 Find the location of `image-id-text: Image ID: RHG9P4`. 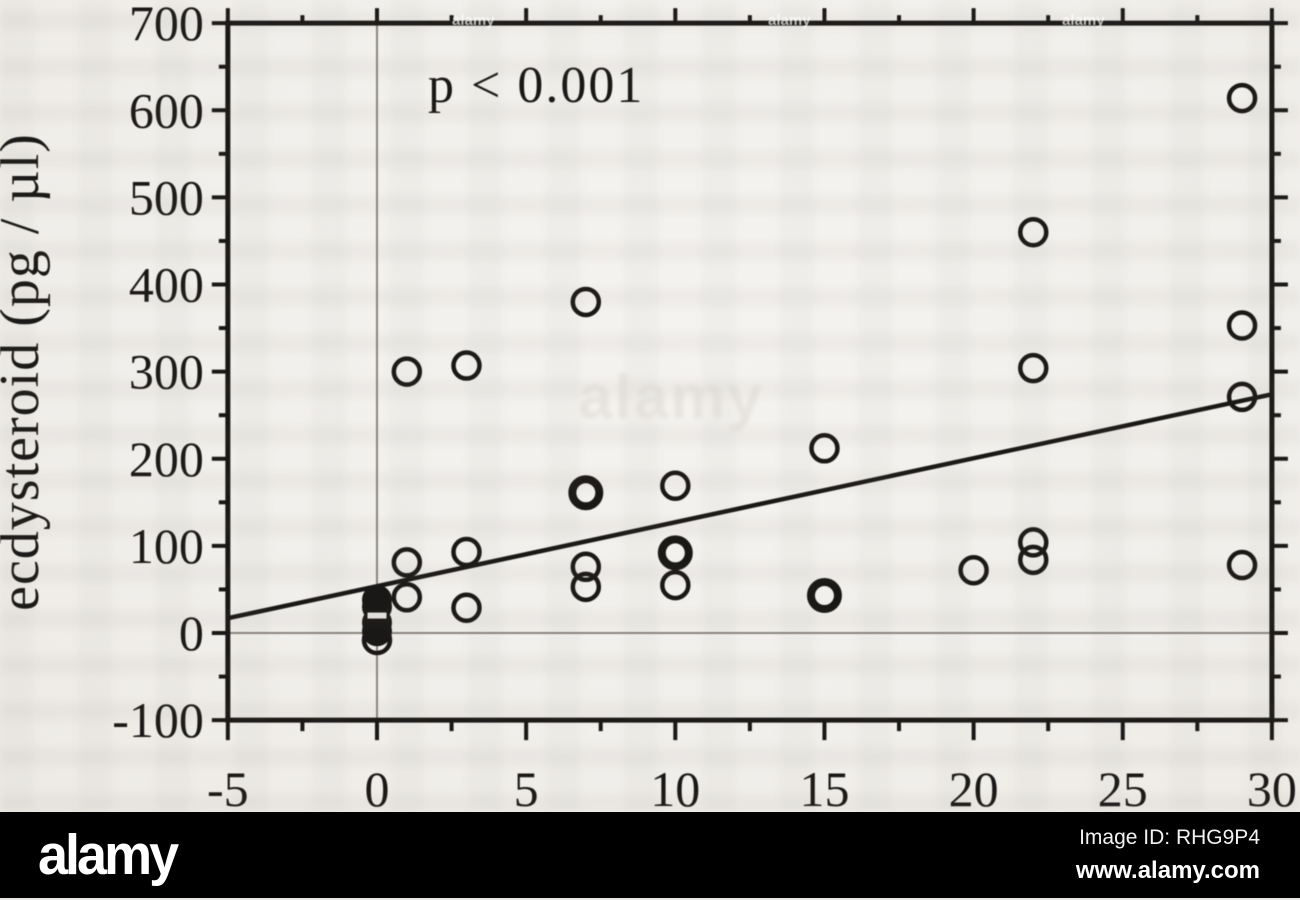

image-id-text: Image ID: RHG9P4 is located at coordinates (1169, 837).